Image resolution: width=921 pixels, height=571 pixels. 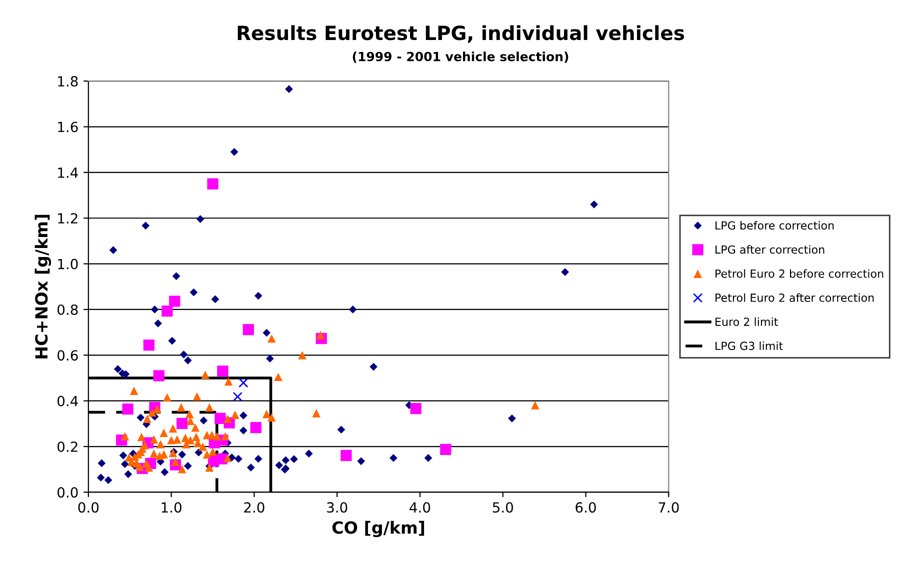 What do you see at coordinates (68, 81) in the screenshot?
I see `y-tick-label: 1.8` at bounding box center [68, 81].